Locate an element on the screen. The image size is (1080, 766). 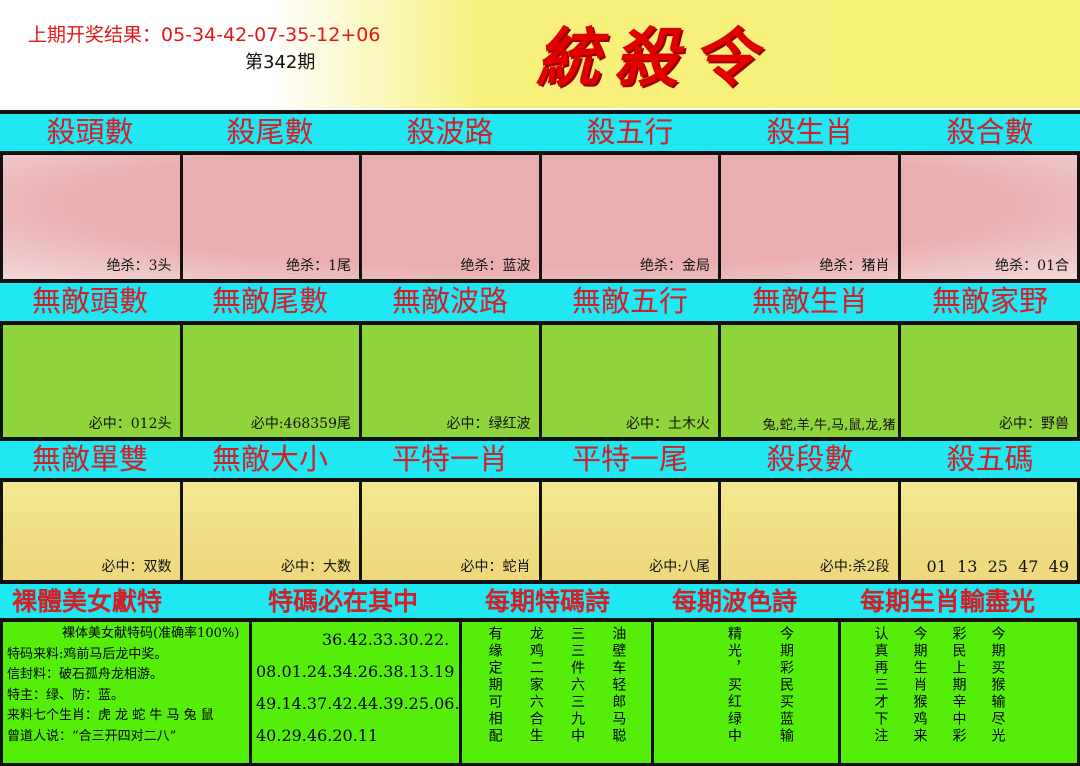
title: 每期波色詩 is located at coordinates (735, 601).